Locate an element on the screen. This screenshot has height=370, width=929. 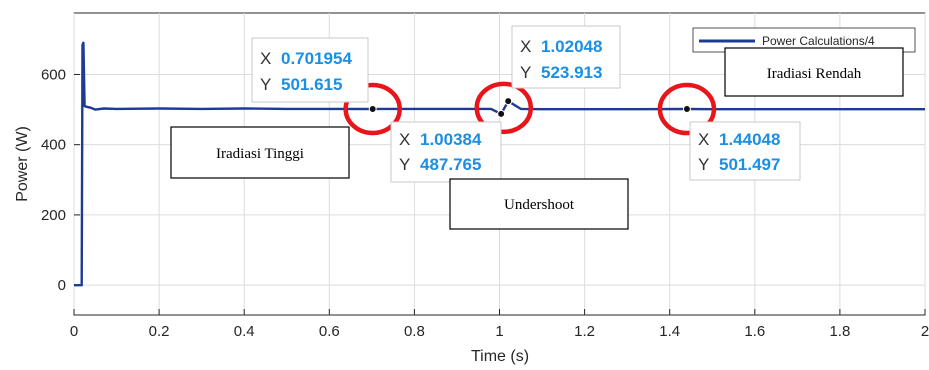
x-tick-label: 0.2 is located at coordinates (159, 331).